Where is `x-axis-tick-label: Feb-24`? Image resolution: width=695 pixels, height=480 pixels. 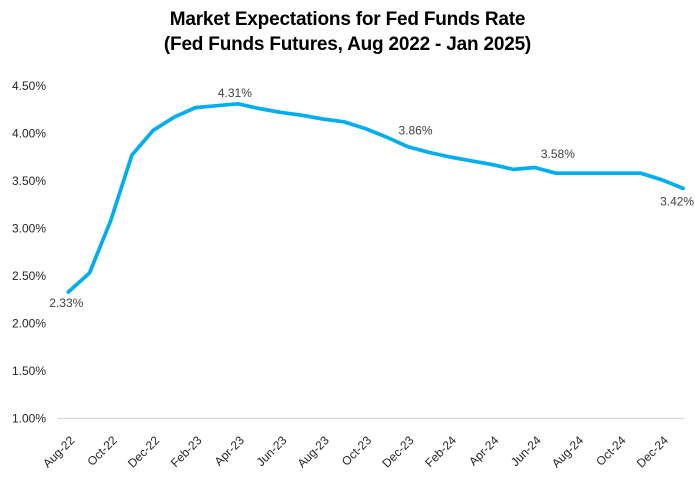 x-axis-tick-label: Feb-24 is located at coordinates (440, 451).